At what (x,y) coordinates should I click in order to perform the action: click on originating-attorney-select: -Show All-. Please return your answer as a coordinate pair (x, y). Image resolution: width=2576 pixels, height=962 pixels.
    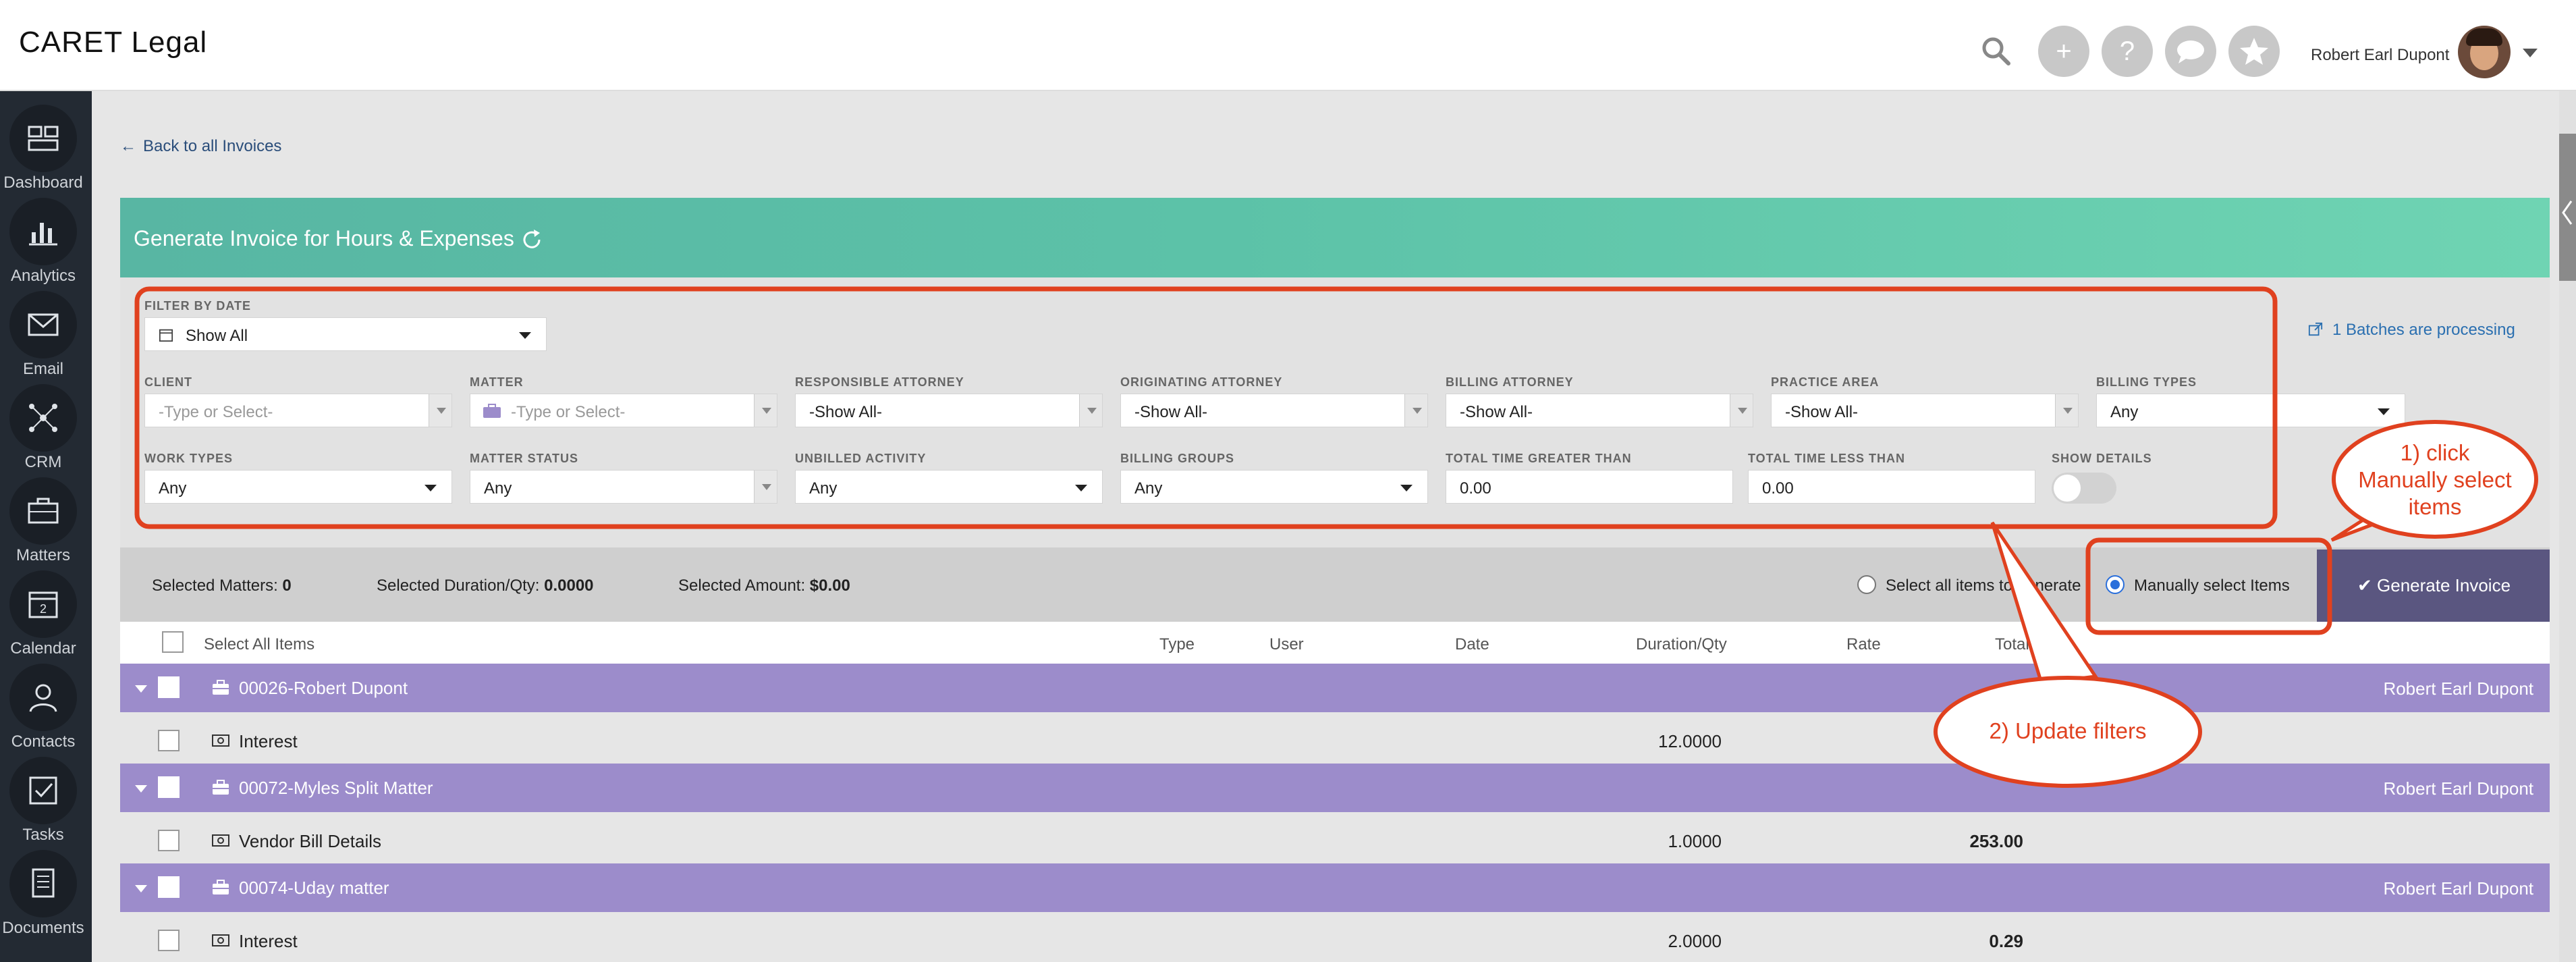
    Looking at the image, I should click on (1274, 410).